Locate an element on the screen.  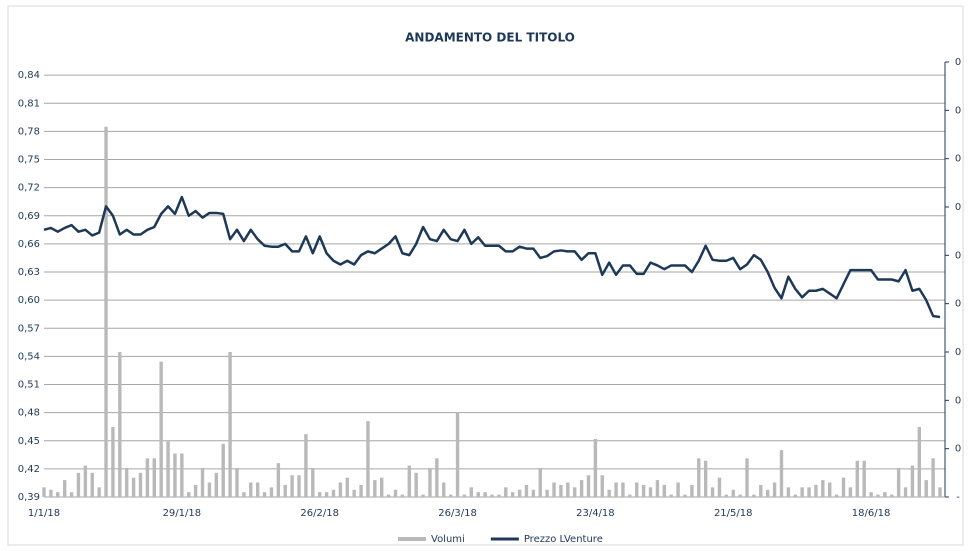
x-tick-label: 23/4/18 is located at coordinates (595, 513).